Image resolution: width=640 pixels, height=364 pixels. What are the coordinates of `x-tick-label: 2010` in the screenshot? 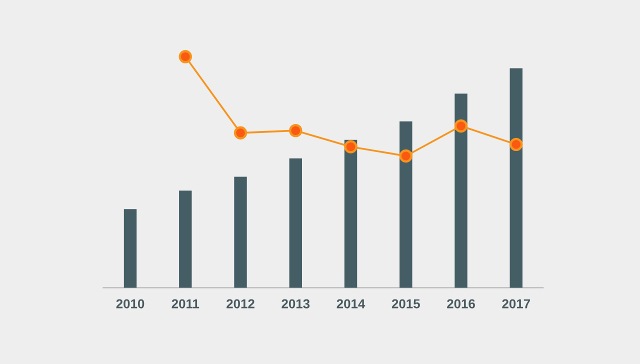 It's located at (130, 303).